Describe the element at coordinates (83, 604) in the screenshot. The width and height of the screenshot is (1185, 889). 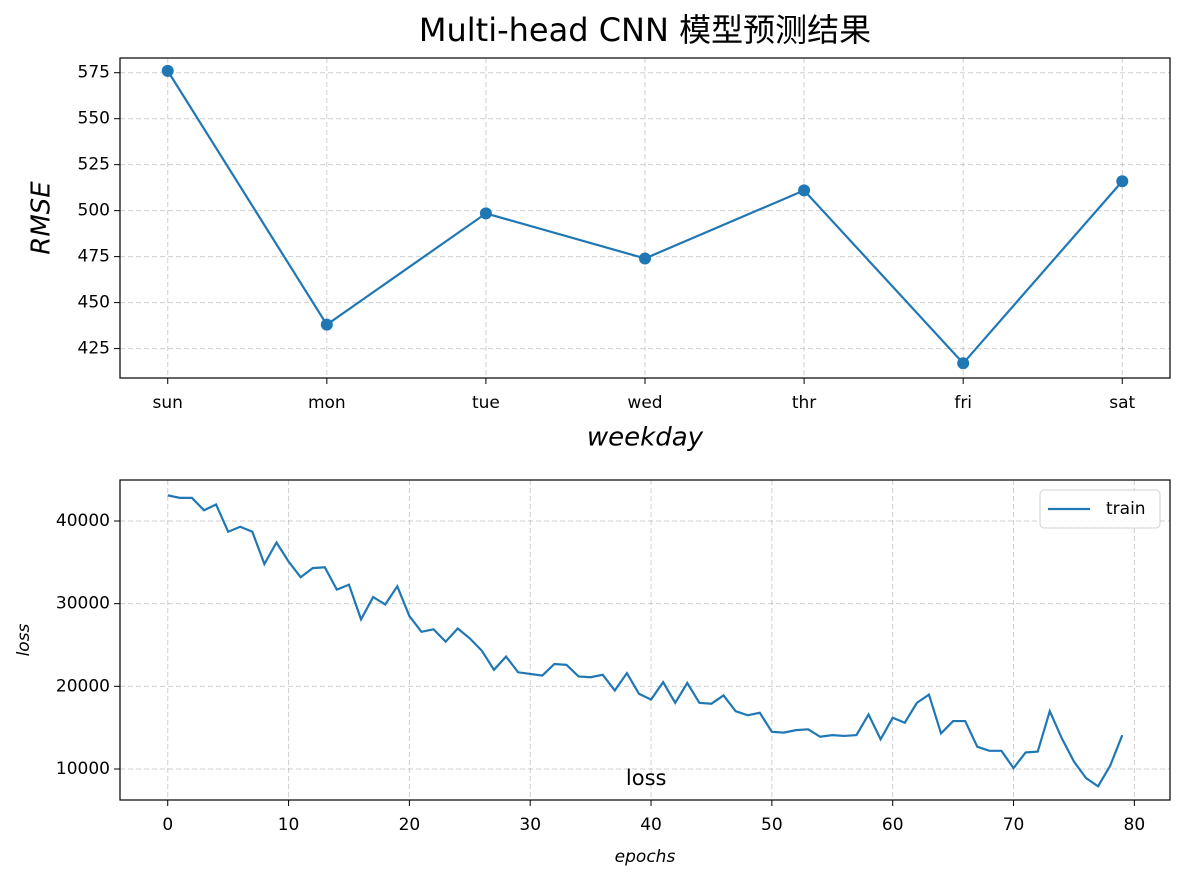
I see `y-tick-label: 30000` at that location.